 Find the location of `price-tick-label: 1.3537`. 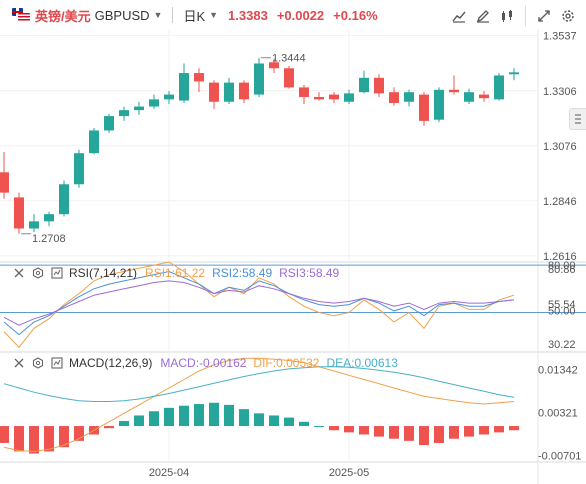

price-tick-label: 1.3537 is located at coordinates (560, 37).